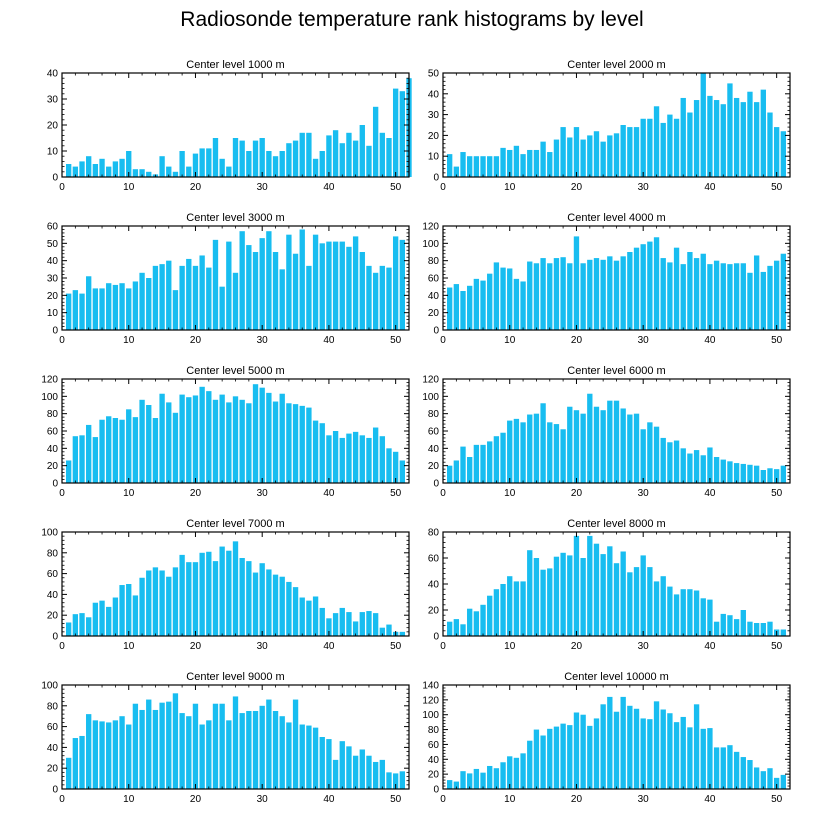 The width and height of the screenshot is (824, 824). Describe the element at coordinates (49, 397) in the screenshot. I see `y-tick-label: 100` at that location.